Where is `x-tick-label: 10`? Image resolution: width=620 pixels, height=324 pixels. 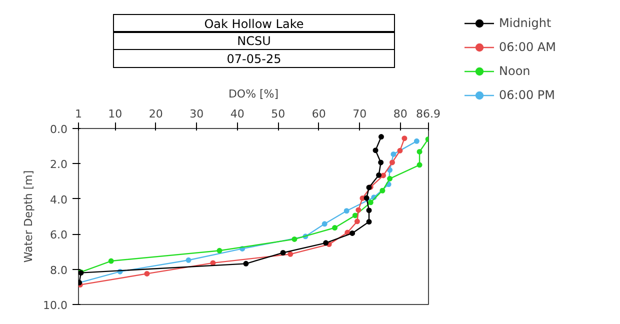
x-tick-label: 10 is located at coordinates (115, 114).